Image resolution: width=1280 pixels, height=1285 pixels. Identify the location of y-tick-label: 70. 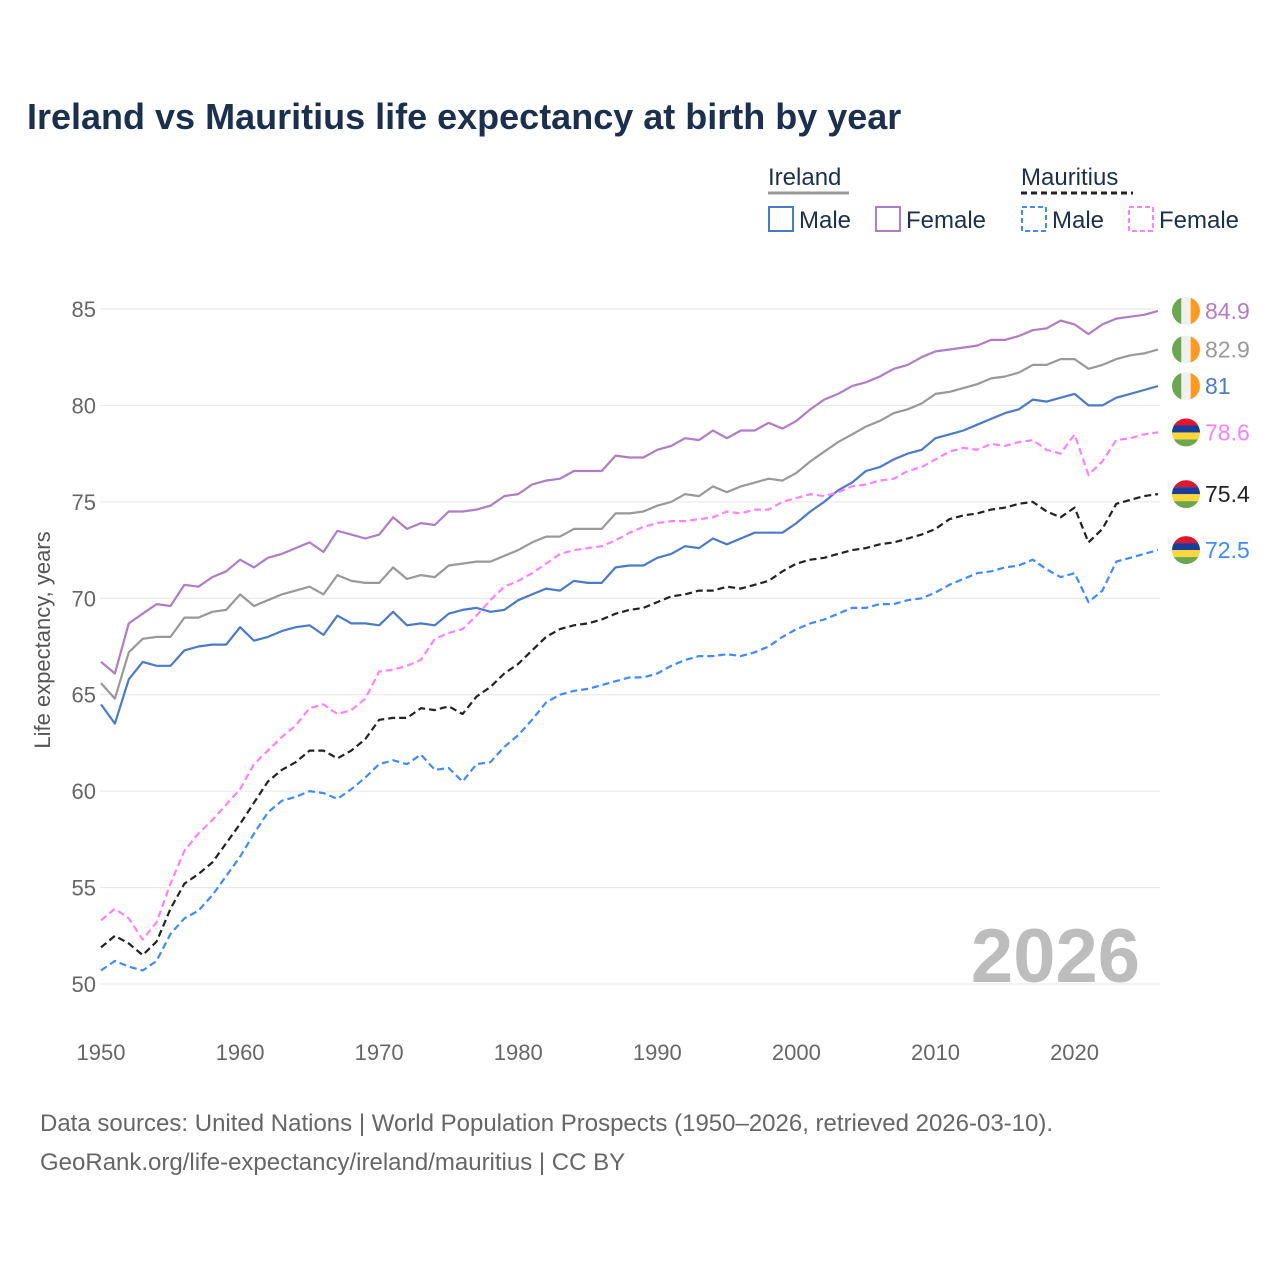
(84, 598).